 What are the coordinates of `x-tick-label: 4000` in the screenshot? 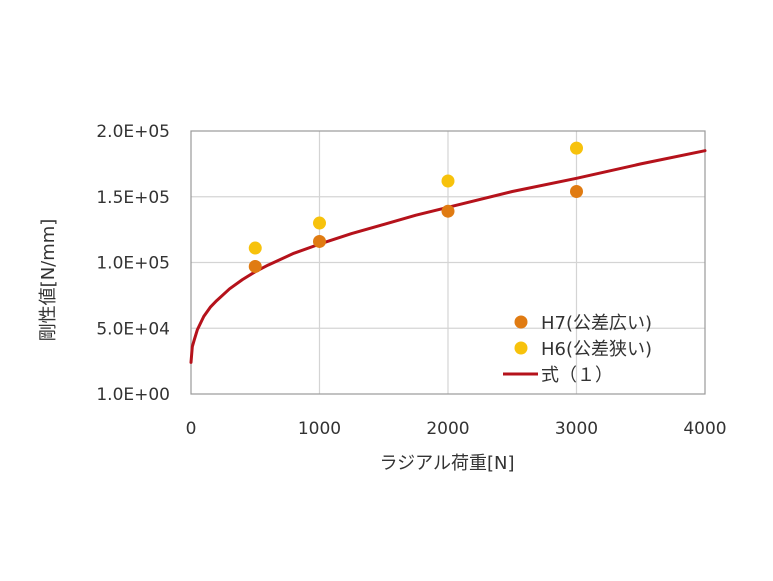 It's located at (704, 429).